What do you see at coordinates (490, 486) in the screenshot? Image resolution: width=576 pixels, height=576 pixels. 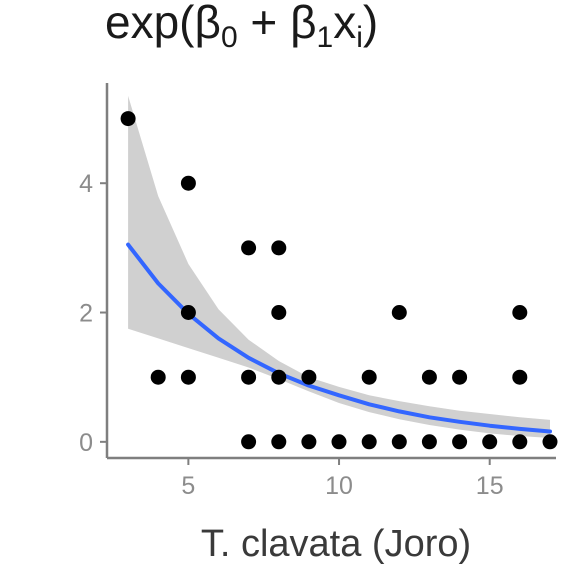 I see `x-tick-label: 15` at bounding box center [490, 486].